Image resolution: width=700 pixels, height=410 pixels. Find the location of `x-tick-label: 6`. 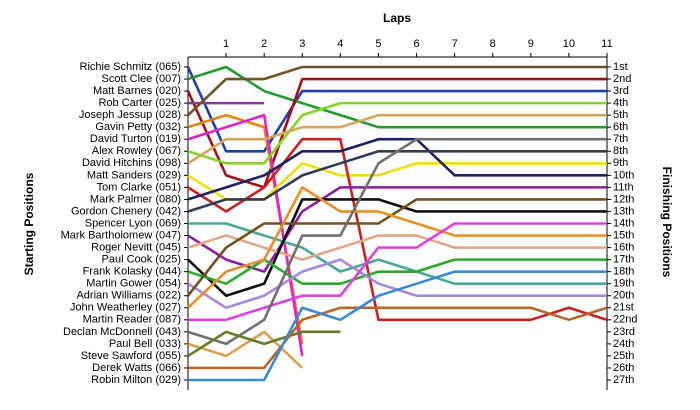

x-tick-label: 6 is located at coordinates (416, 44).